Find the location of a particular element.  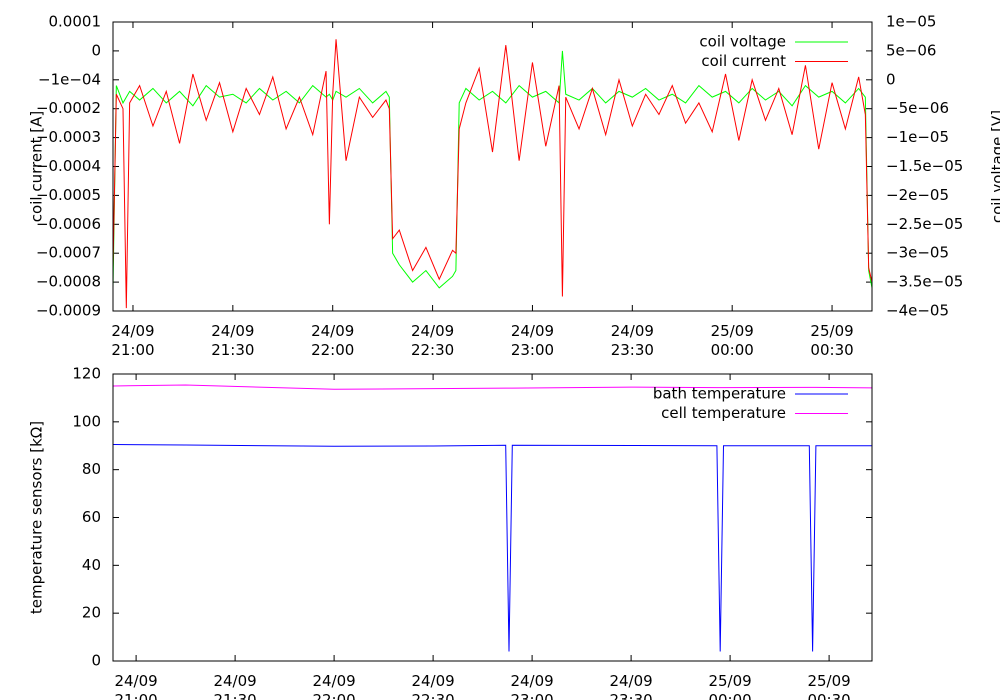

y2-tick-label: −3e−05 is located at coordinates (917, 253).